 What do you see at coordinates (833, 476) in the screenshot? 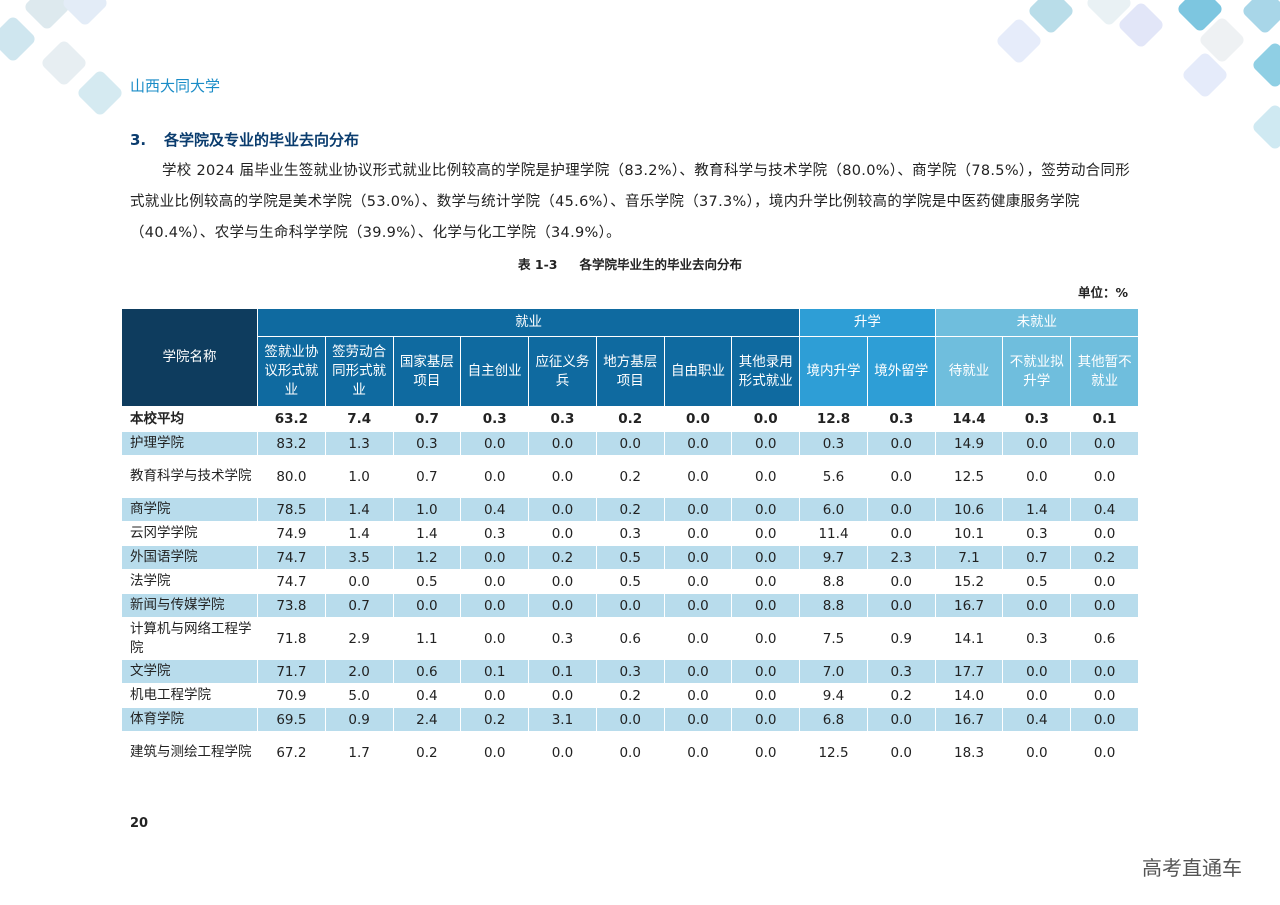
I see `value-cell: 5.6` at bounding box center [833, 476].